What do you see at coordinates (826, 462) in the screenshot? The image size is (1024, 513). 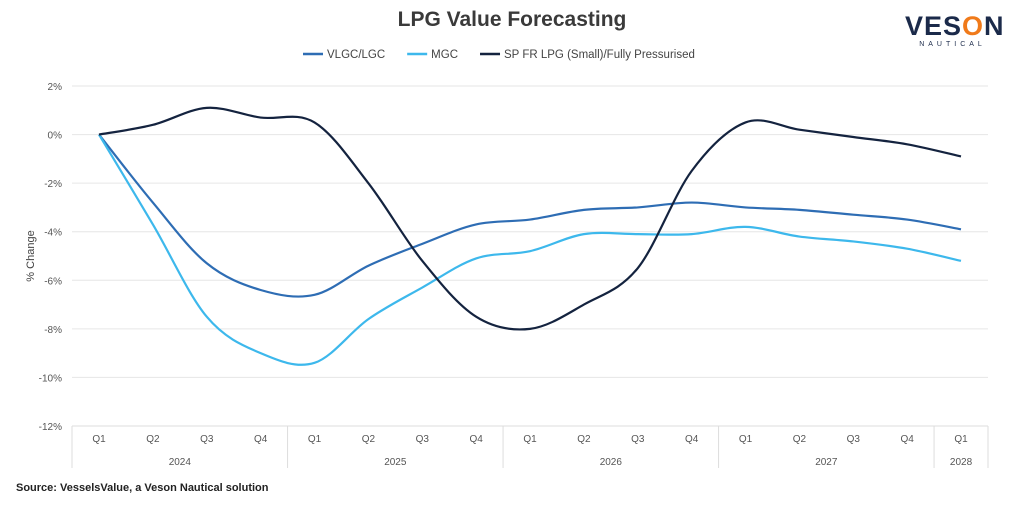 I see `x-year-label: 2027` at bounding box center [826, 462].